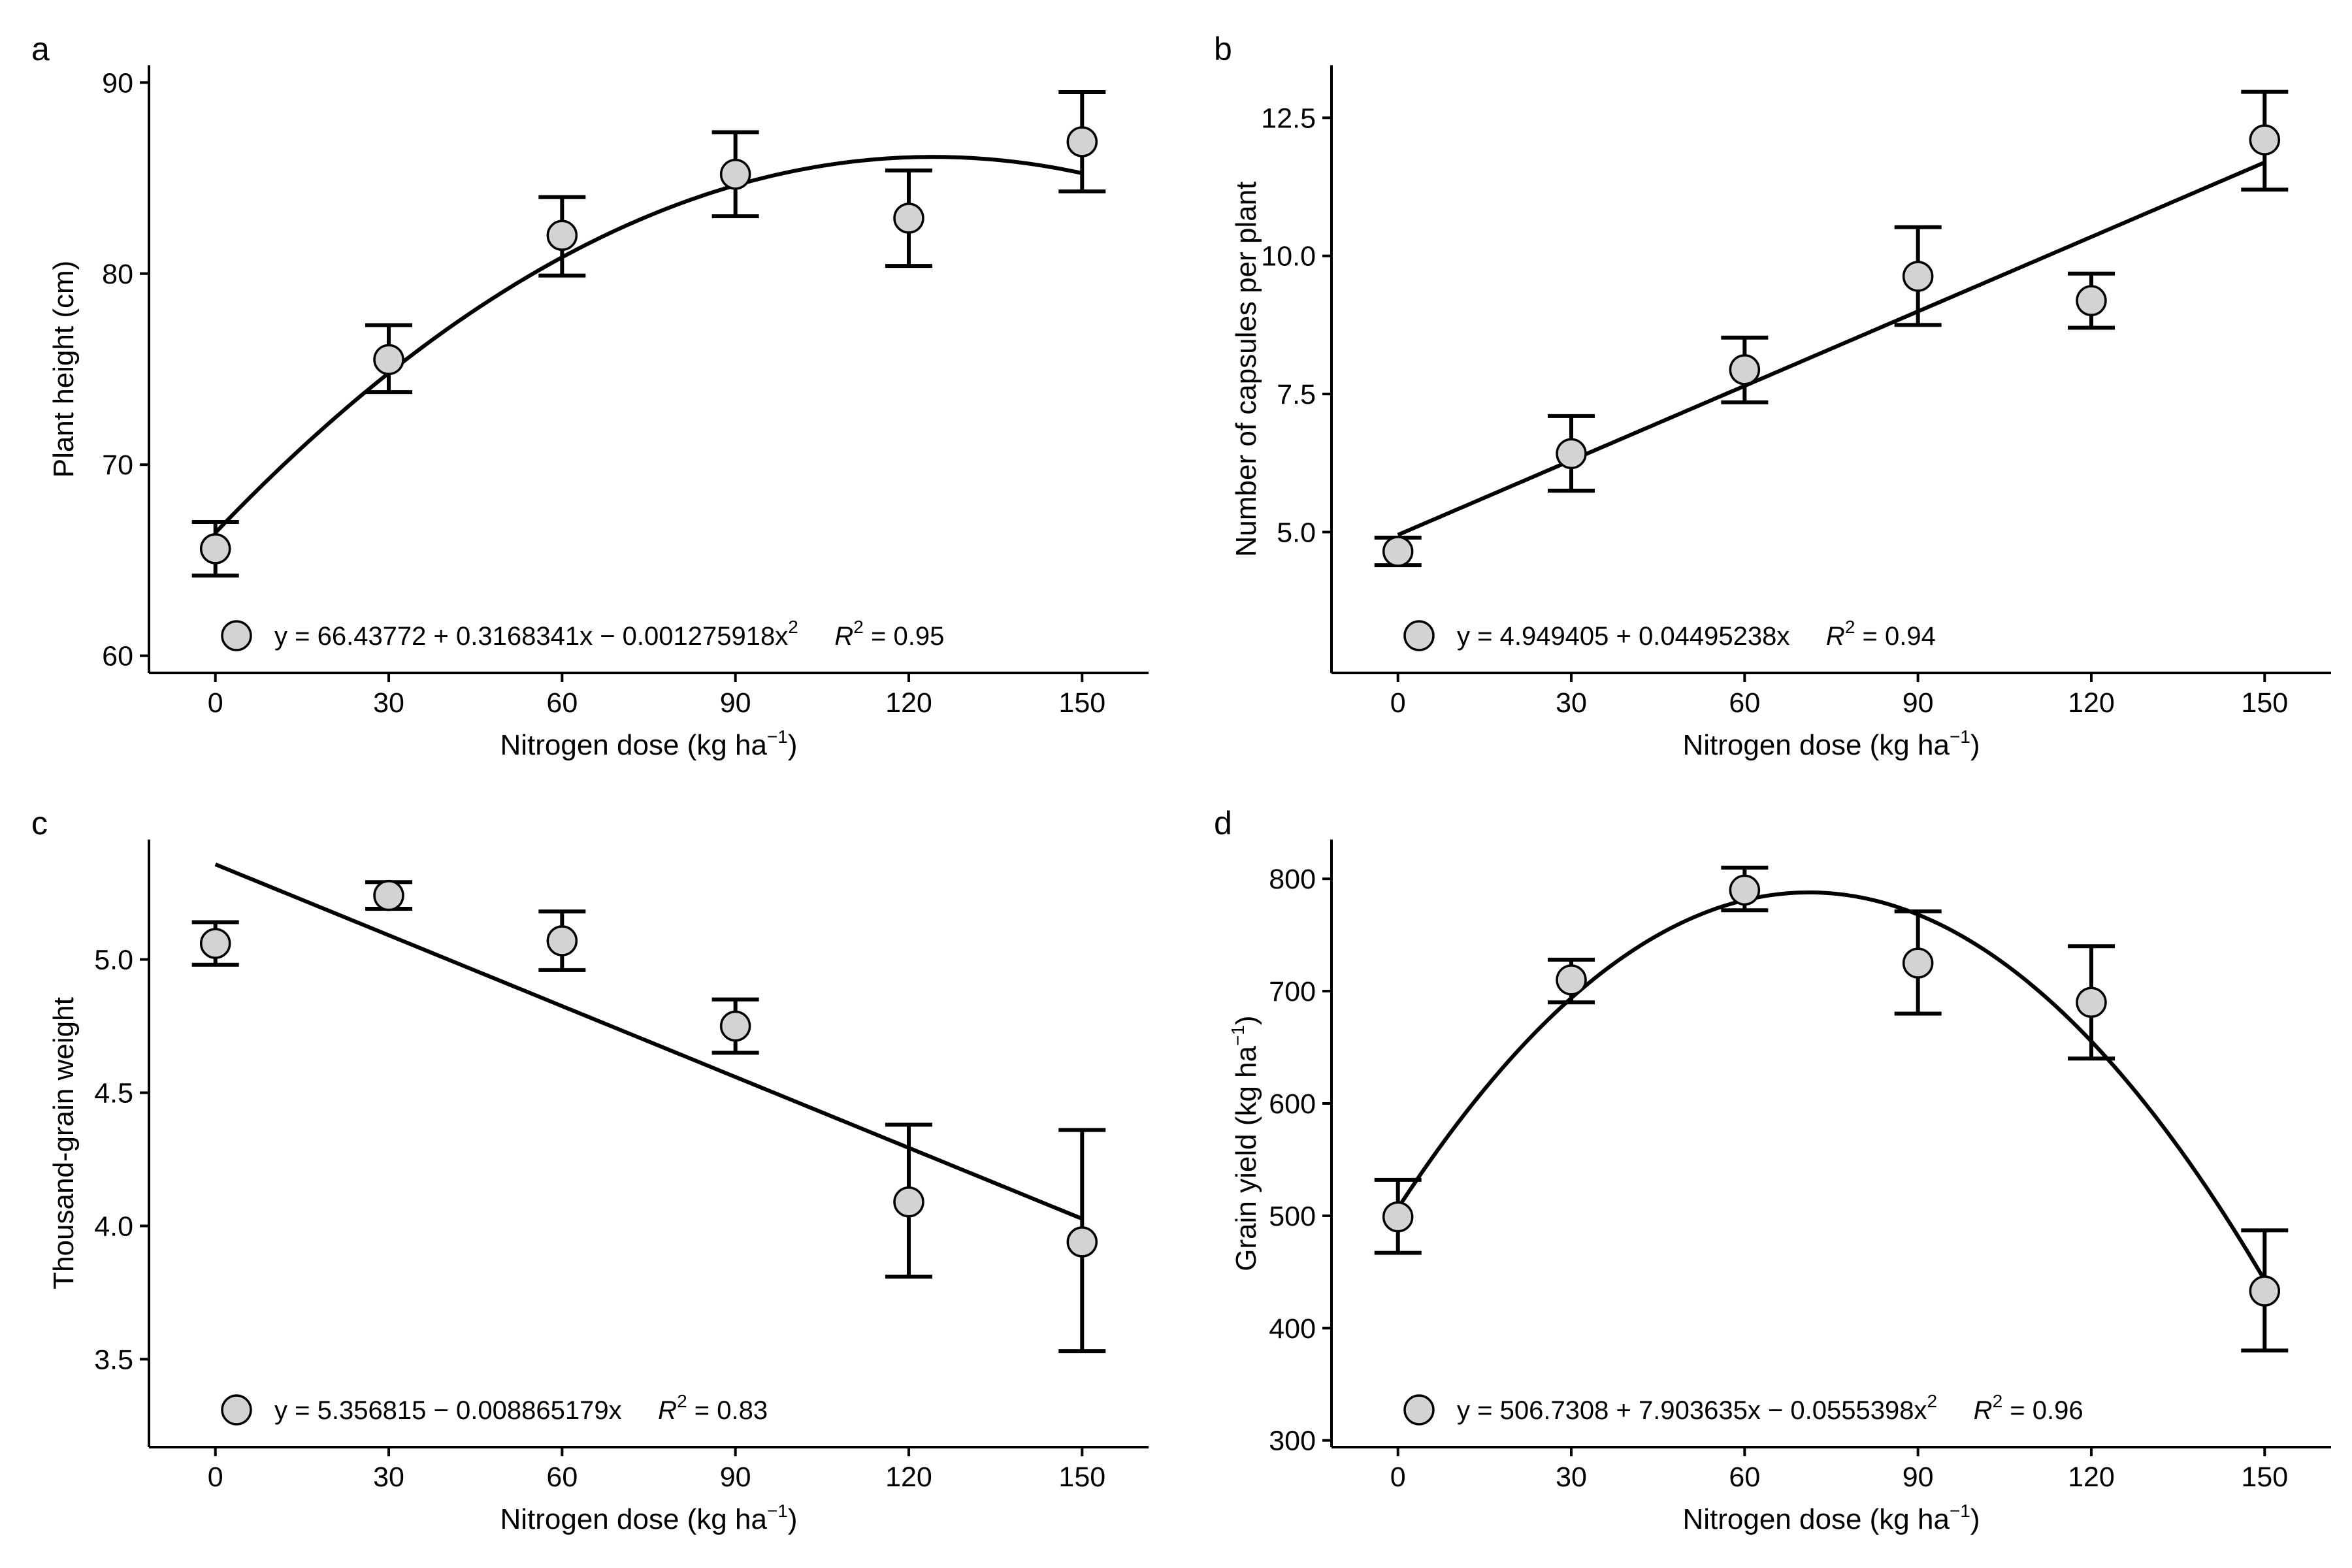 The image size is (2352, 1568). What do you see at coordinates (39, 823) in the screenshot?
I see `panel-letter: c` at bounding box center [39, 823].